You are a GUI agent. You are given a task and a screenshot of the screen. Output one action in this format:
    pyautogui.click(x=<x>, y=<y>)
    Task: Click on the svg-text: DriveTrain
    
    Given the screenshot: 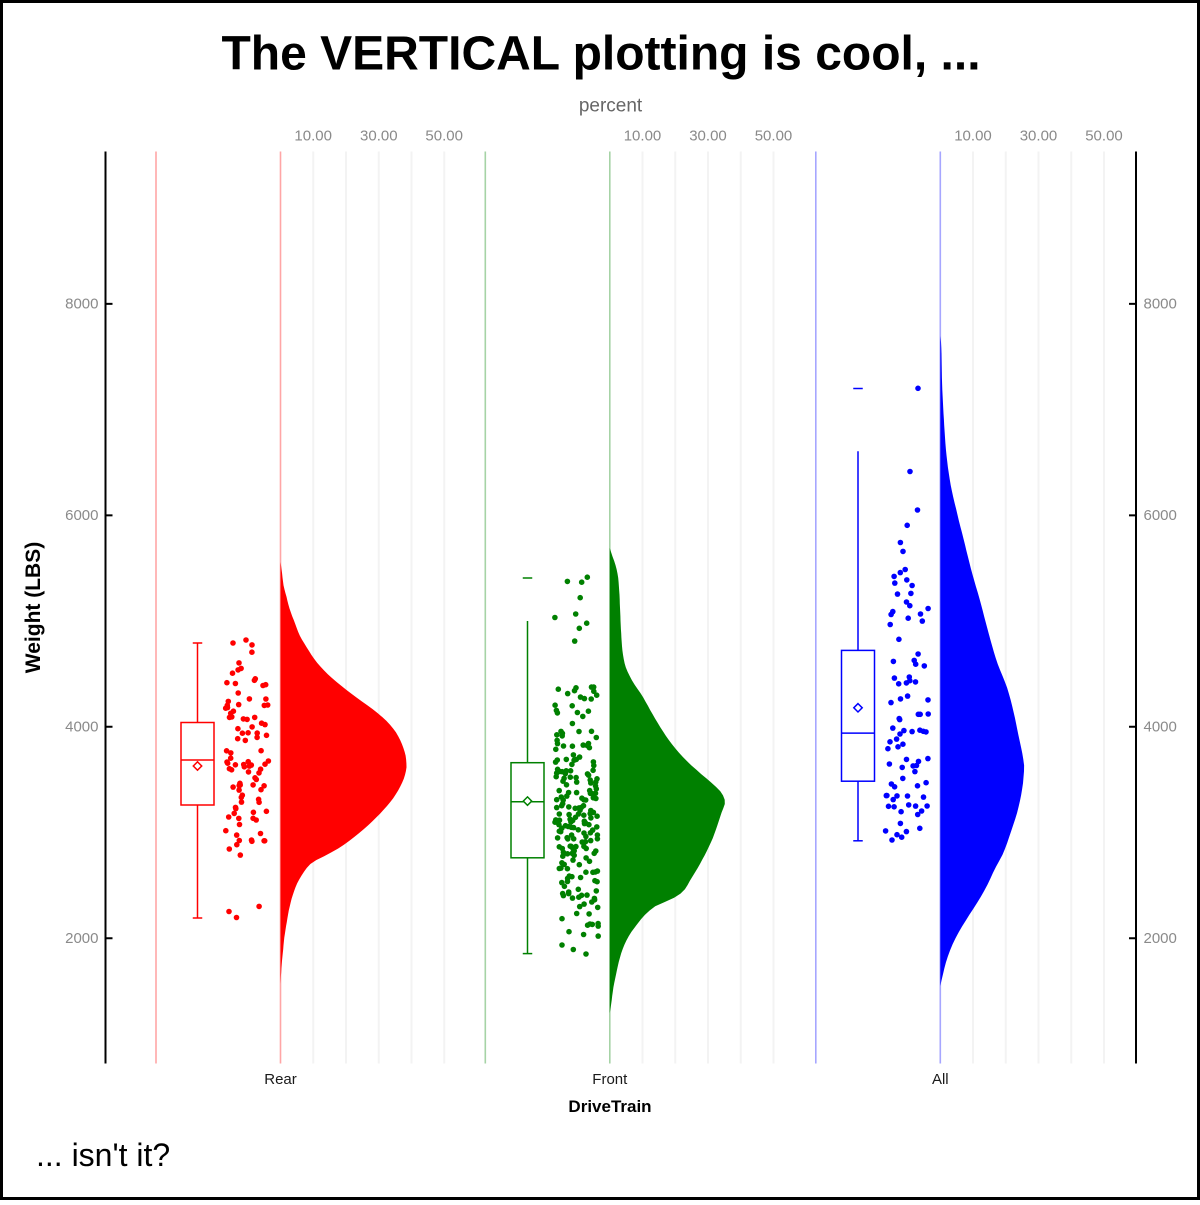 What is the action you would take?
    pyautogui.click(x=609, y=1106)
    